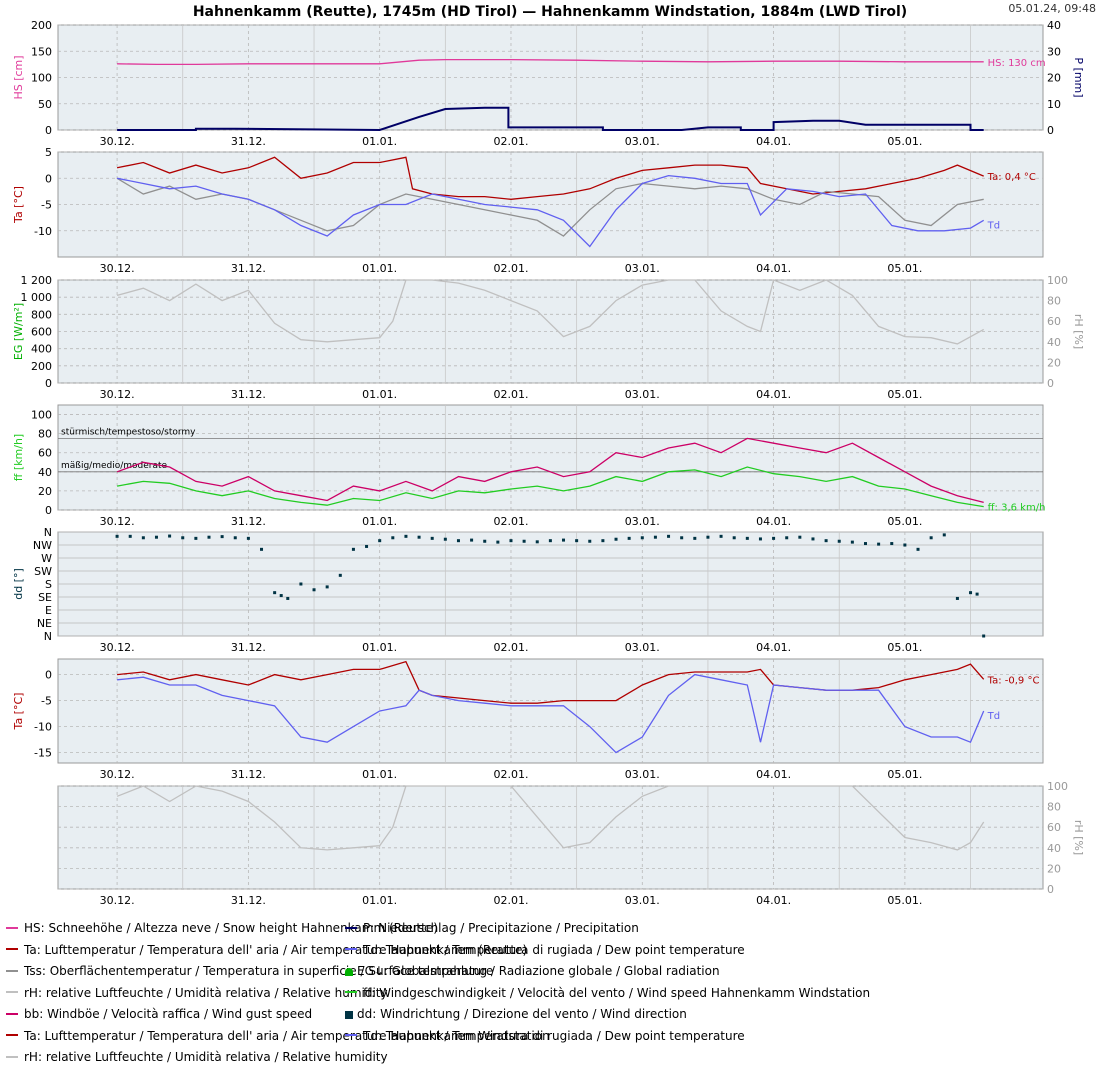 The image size is (1100, 1065). Describe the element at coordinates (993, 225) in the screenshot. I see `series-end-label: Td` at that location.